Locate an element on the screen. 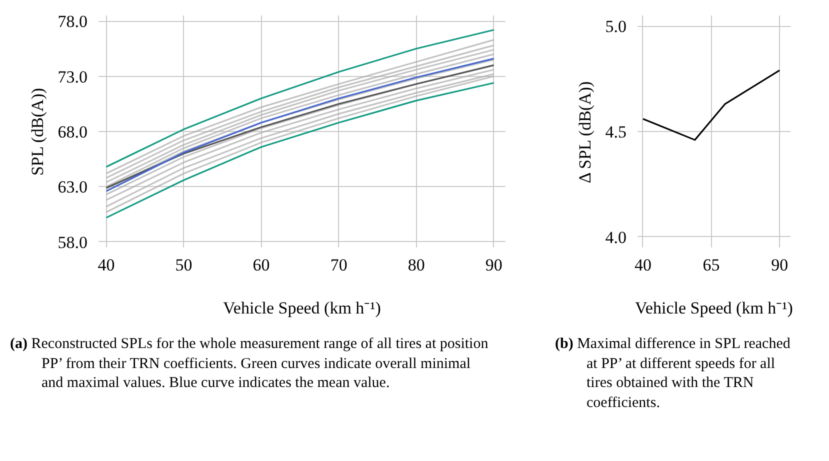 The height and width of the screenshot is (461, 829). y-tick-label: 78.0 is located at coordinates (73, 22).